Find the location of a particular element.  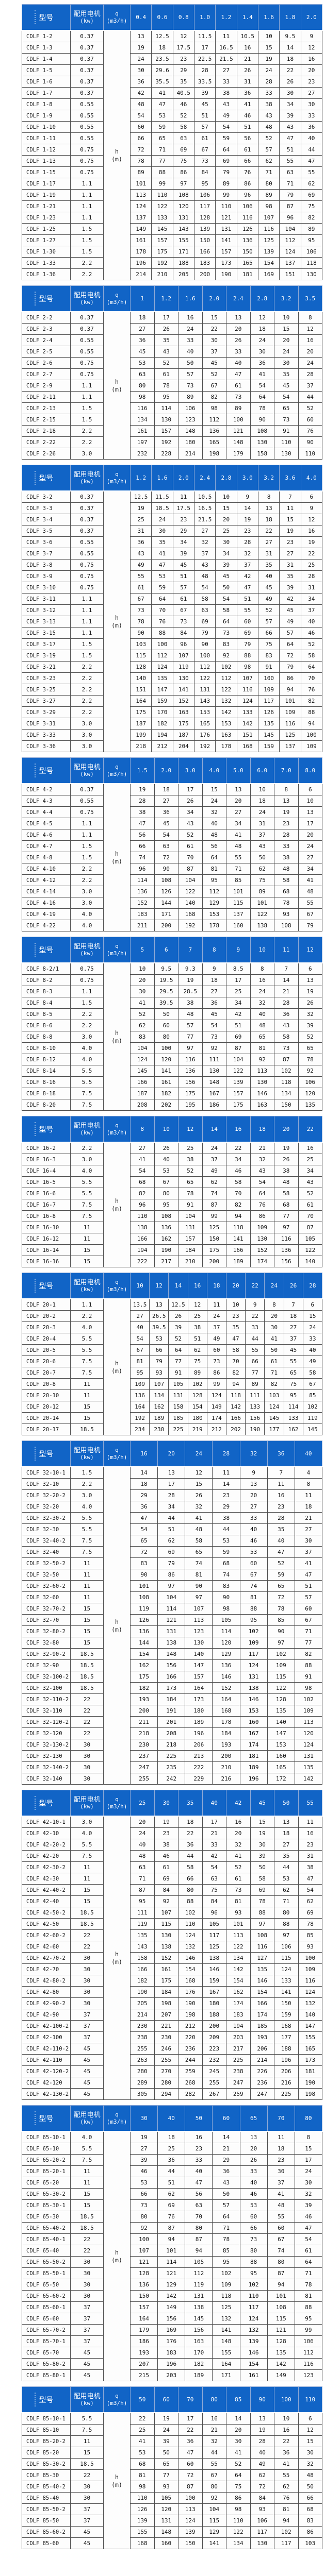

head-value-cell: 67 is located at coordinates (139, 1350).